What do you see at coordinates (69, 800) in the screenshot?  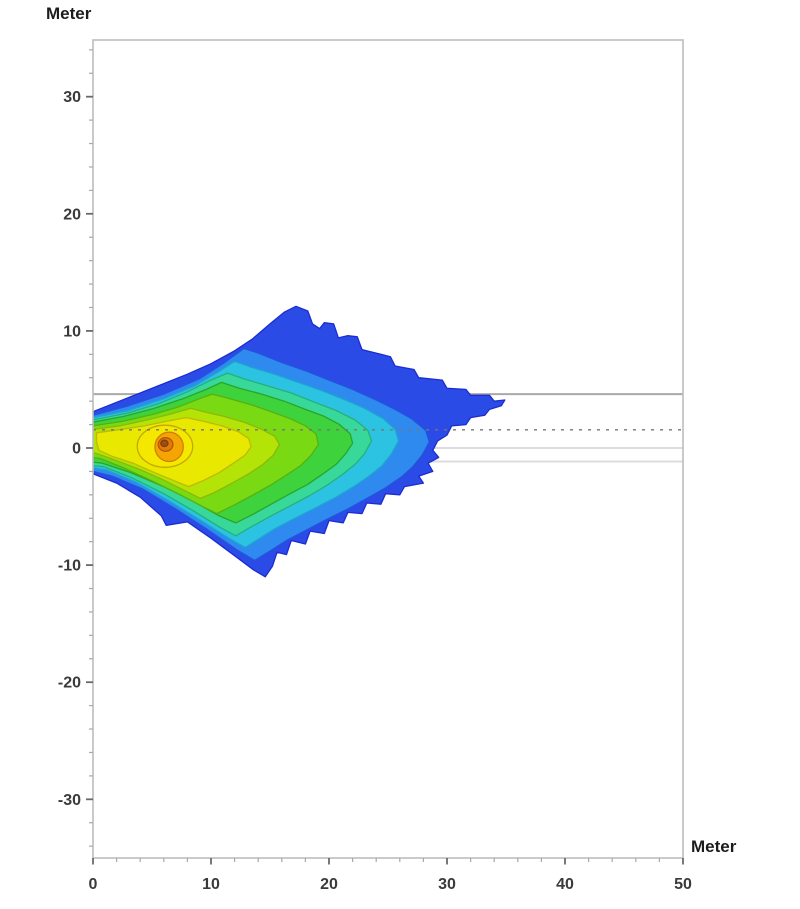 I see `y-tick-label: -30` at bounding box center [69, 800].